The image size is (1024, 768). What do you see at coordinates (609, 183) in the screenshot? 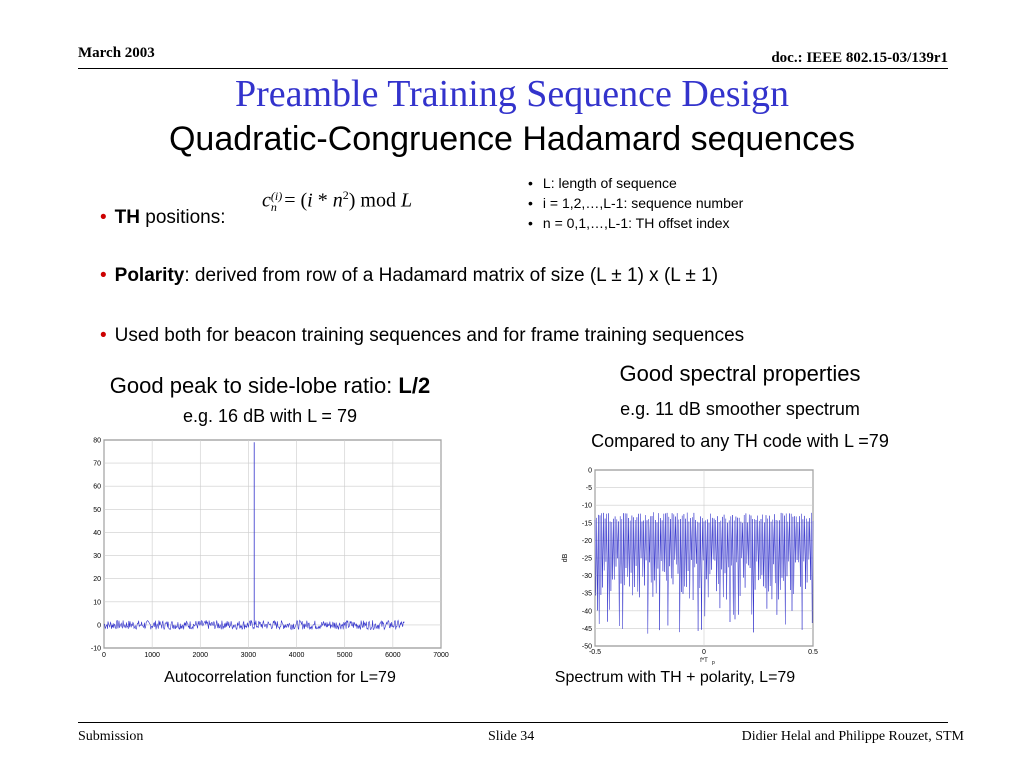
I see `side-note-text: L: length of sequence` at bounding box center [609, 183].